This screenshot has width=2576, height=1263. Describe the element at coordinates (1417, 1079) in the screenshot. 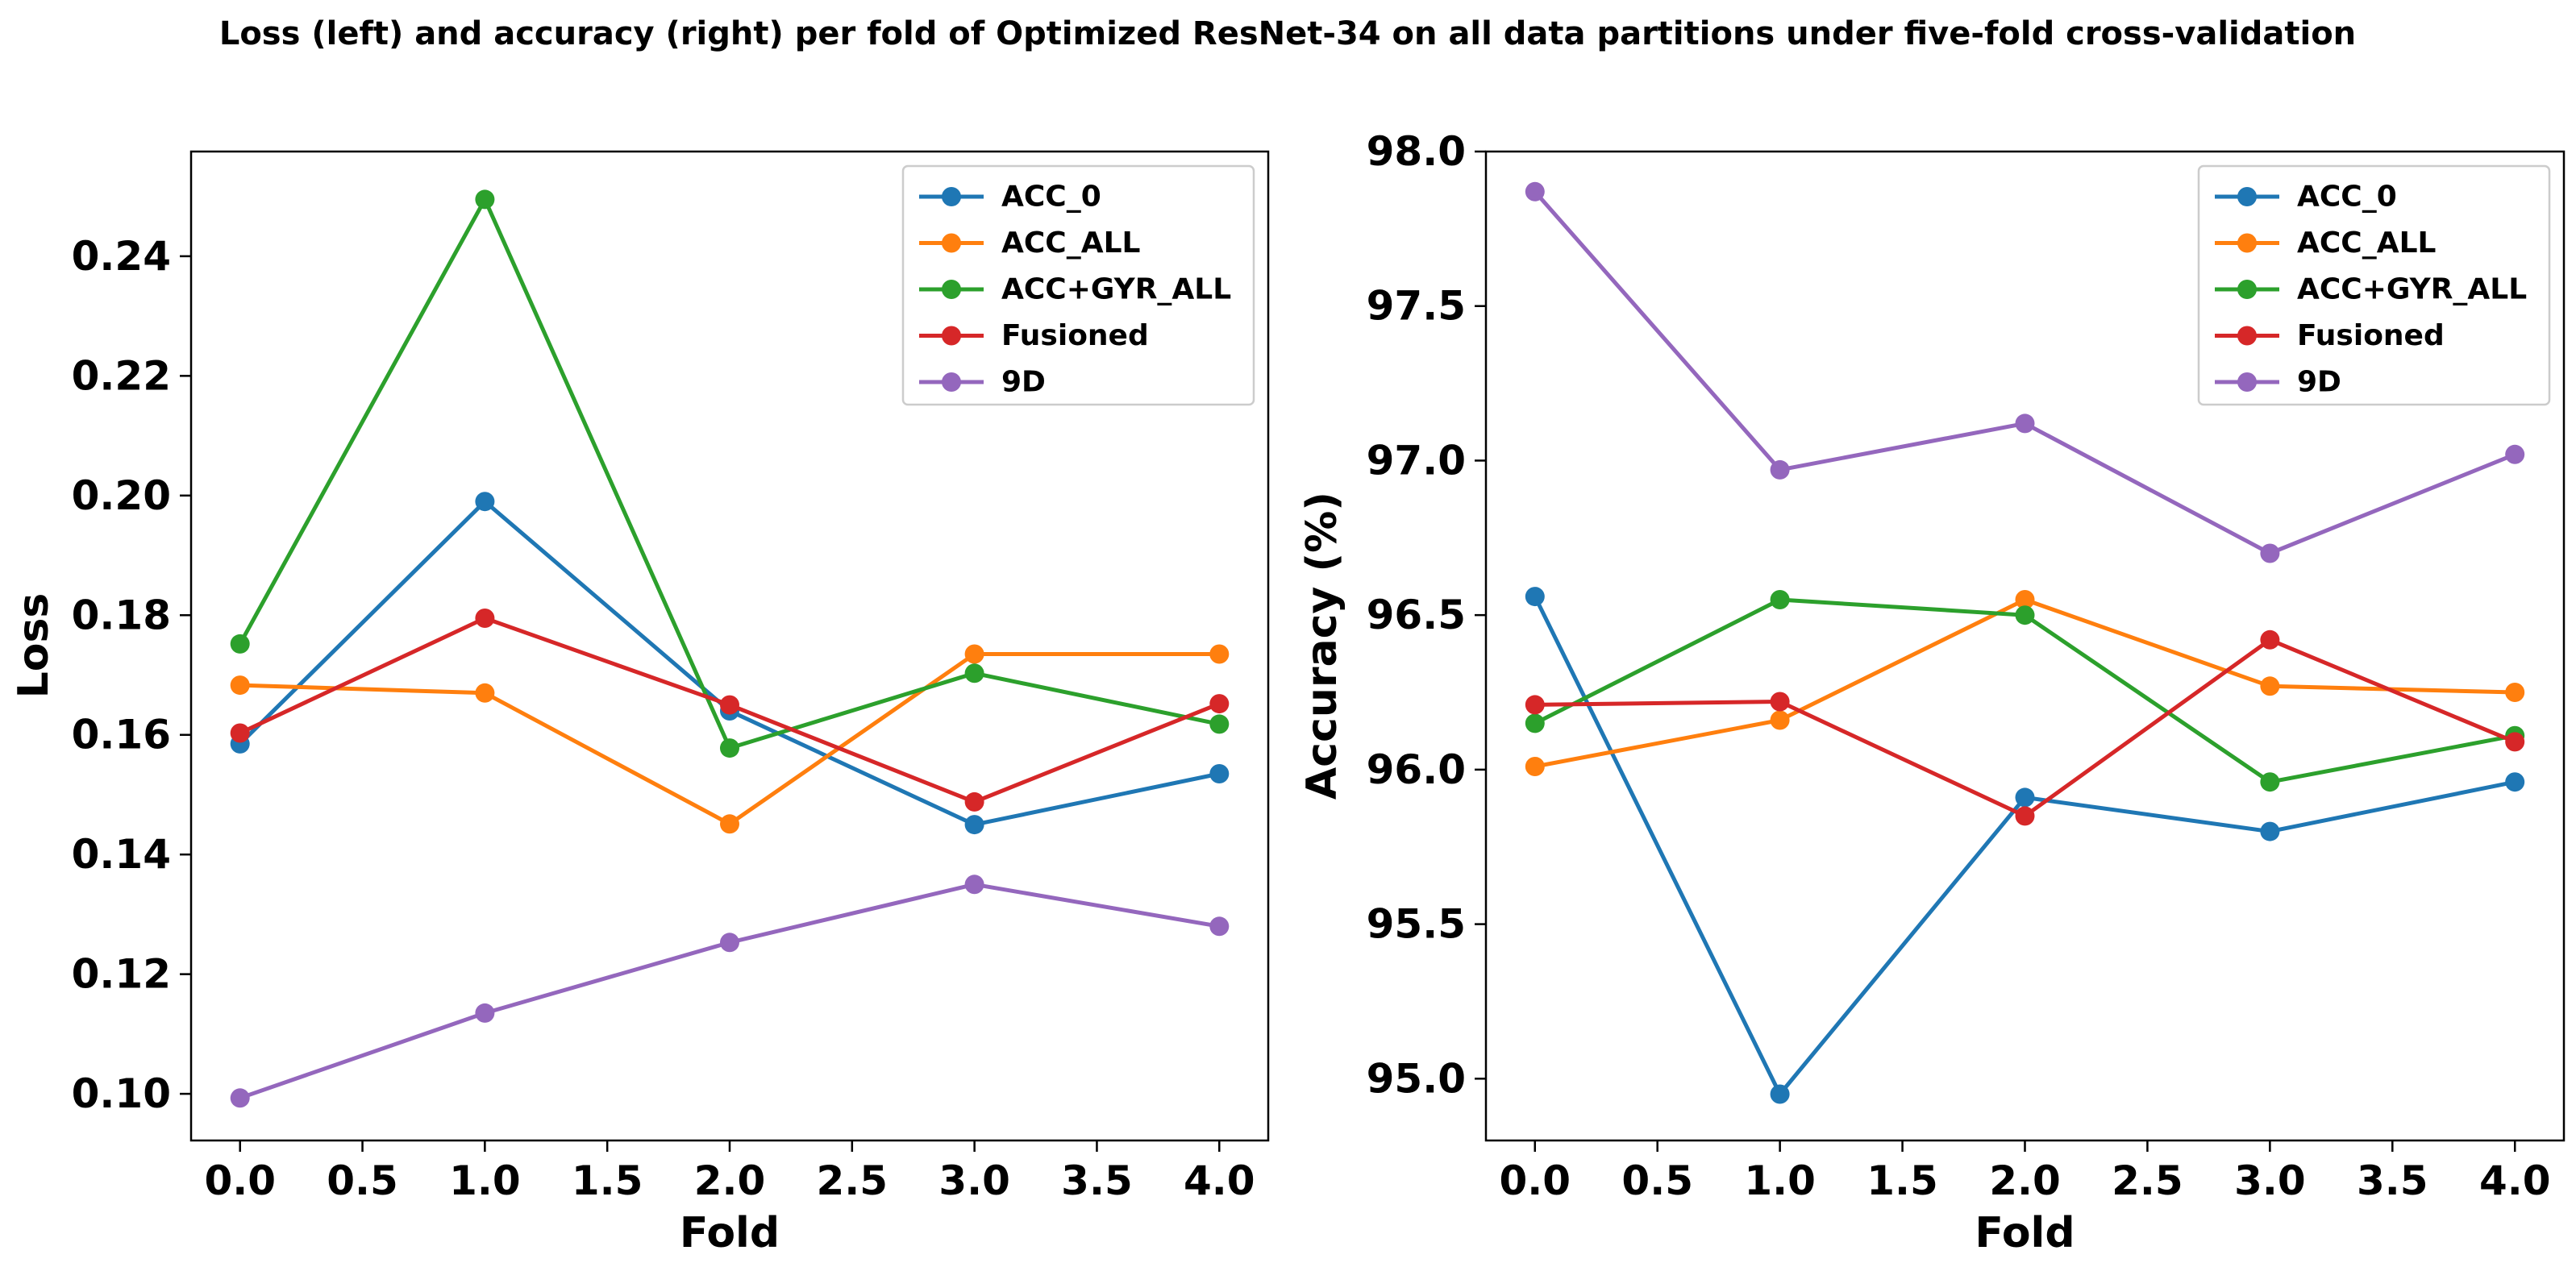

I see `accuracy-y-tick-label-0: 95.0` at that location.